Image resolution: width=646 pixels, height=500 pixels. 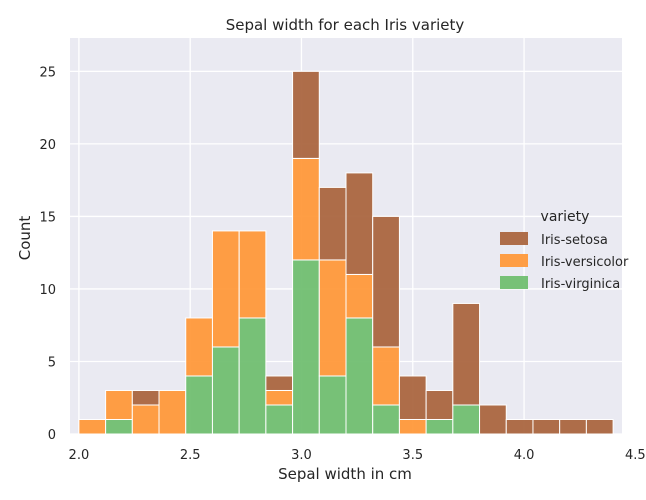 I want to click on x-tick-labels: 2.0 2.5 3.0 3.5 4.0 4.5, so click(x=357, y=455).